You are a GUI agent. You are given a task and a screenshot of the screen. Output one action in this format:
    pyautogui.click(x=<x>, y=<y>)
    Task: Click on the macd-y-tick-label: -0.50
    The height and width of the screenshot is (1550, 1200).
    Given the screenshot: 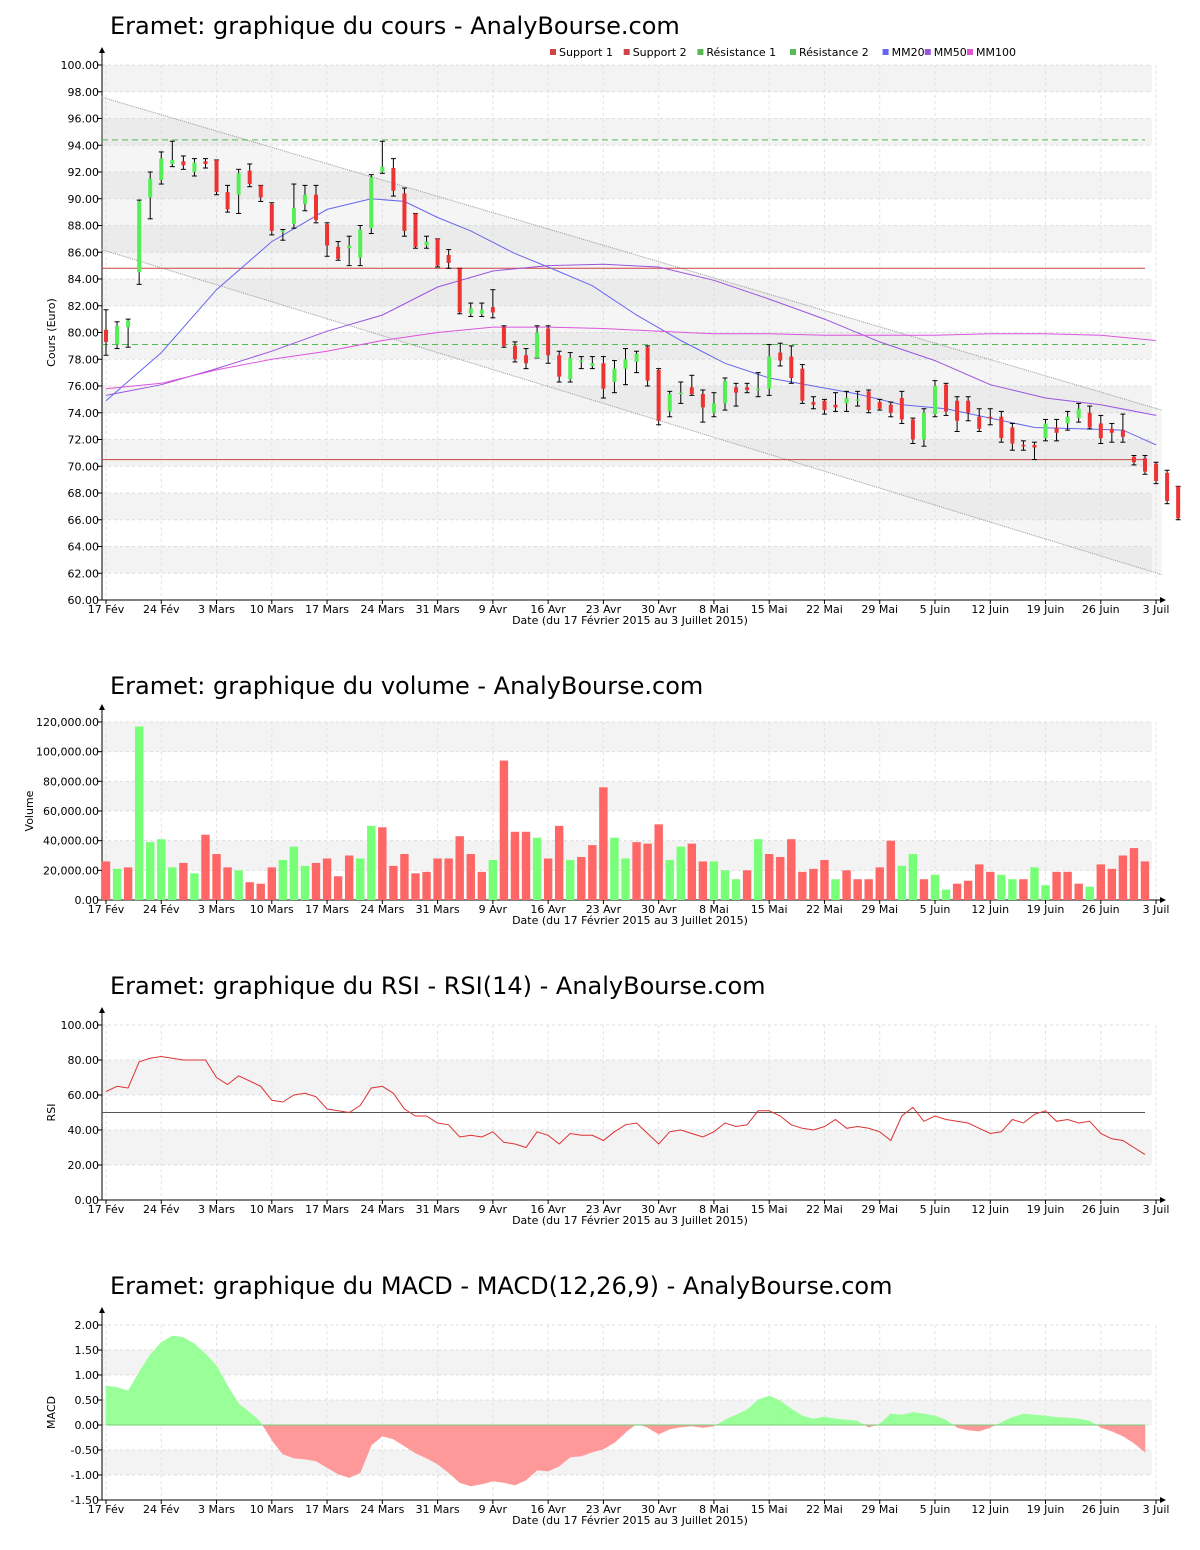 What is the action you would take?
    pyautogui.click(x=85, y=1450)
    